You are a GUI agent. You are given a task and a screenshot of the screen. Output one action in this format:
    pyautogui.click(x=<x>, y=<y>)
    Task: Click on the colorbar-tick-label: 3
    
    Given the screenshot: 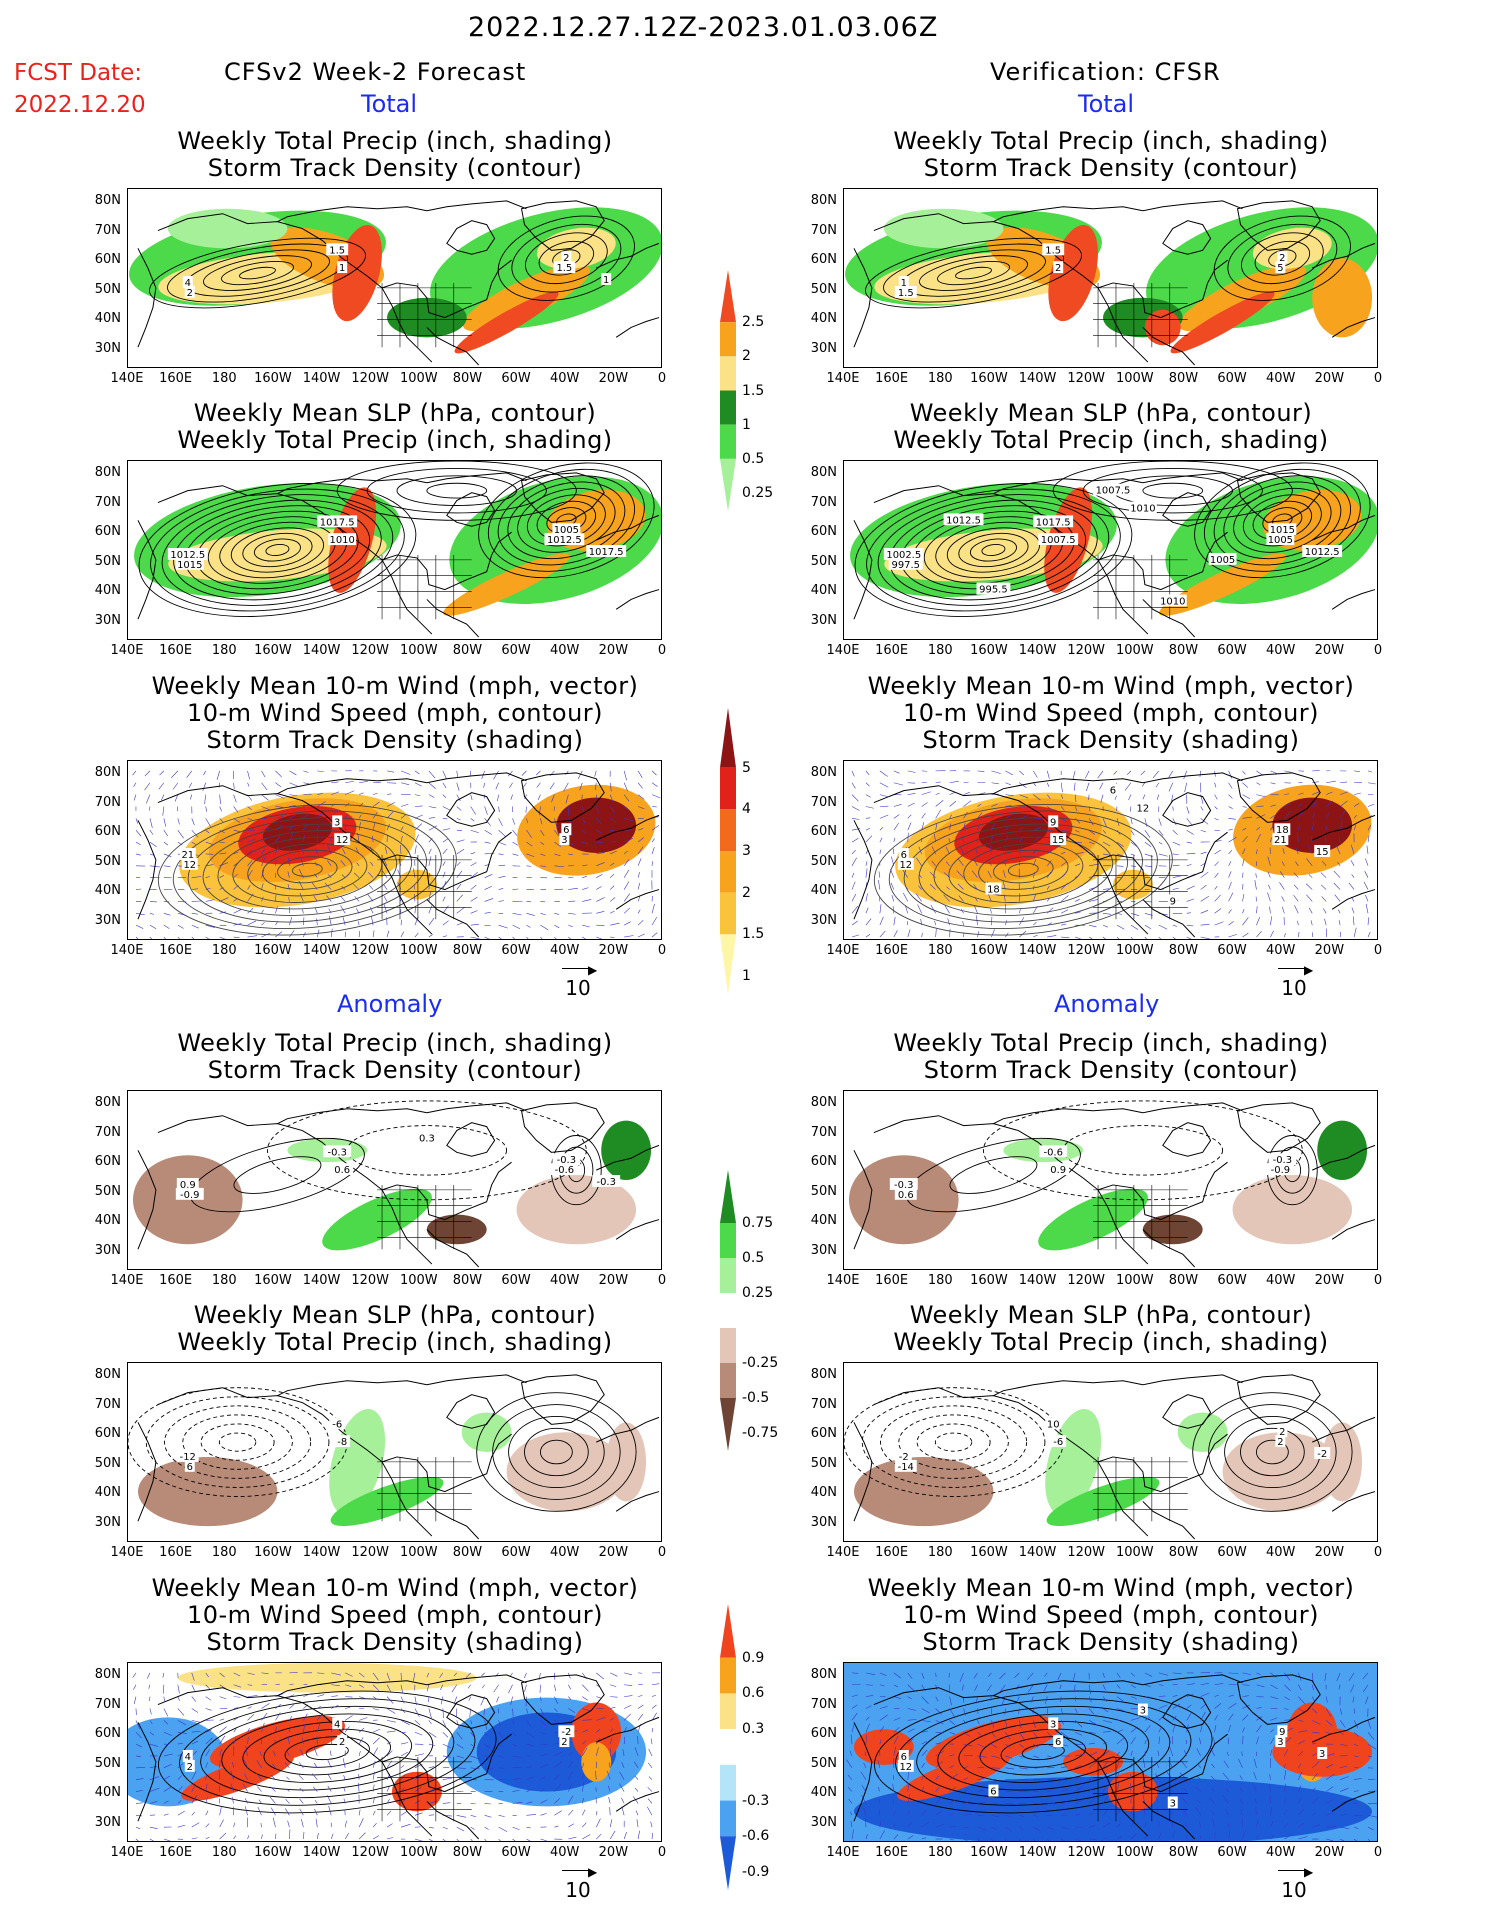 What is the action you would take?
    pyautogui.click(x=746, y=851)
    